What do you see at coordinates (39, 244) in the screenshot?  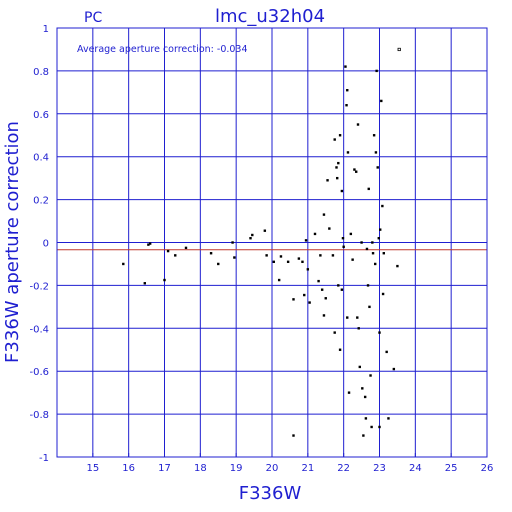 I see `y-axis-ticks: -1 -0.8 -0.6 -0.4 -0.2 0 0.2 0.4 0.6 0.8 1` at bounding box center [39, 244].